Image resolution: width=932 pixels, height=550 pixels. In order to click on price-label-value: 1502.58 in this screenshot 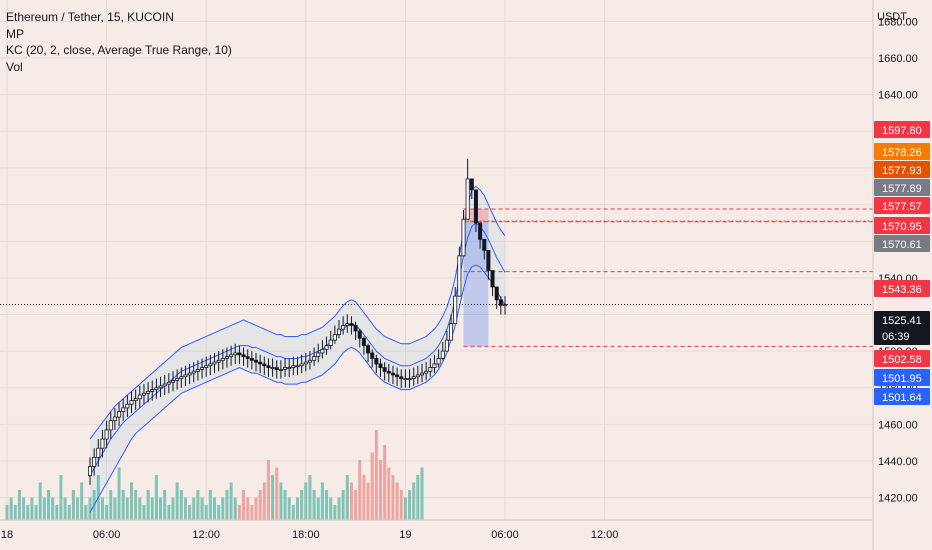, I will do `click(902, 360)`.